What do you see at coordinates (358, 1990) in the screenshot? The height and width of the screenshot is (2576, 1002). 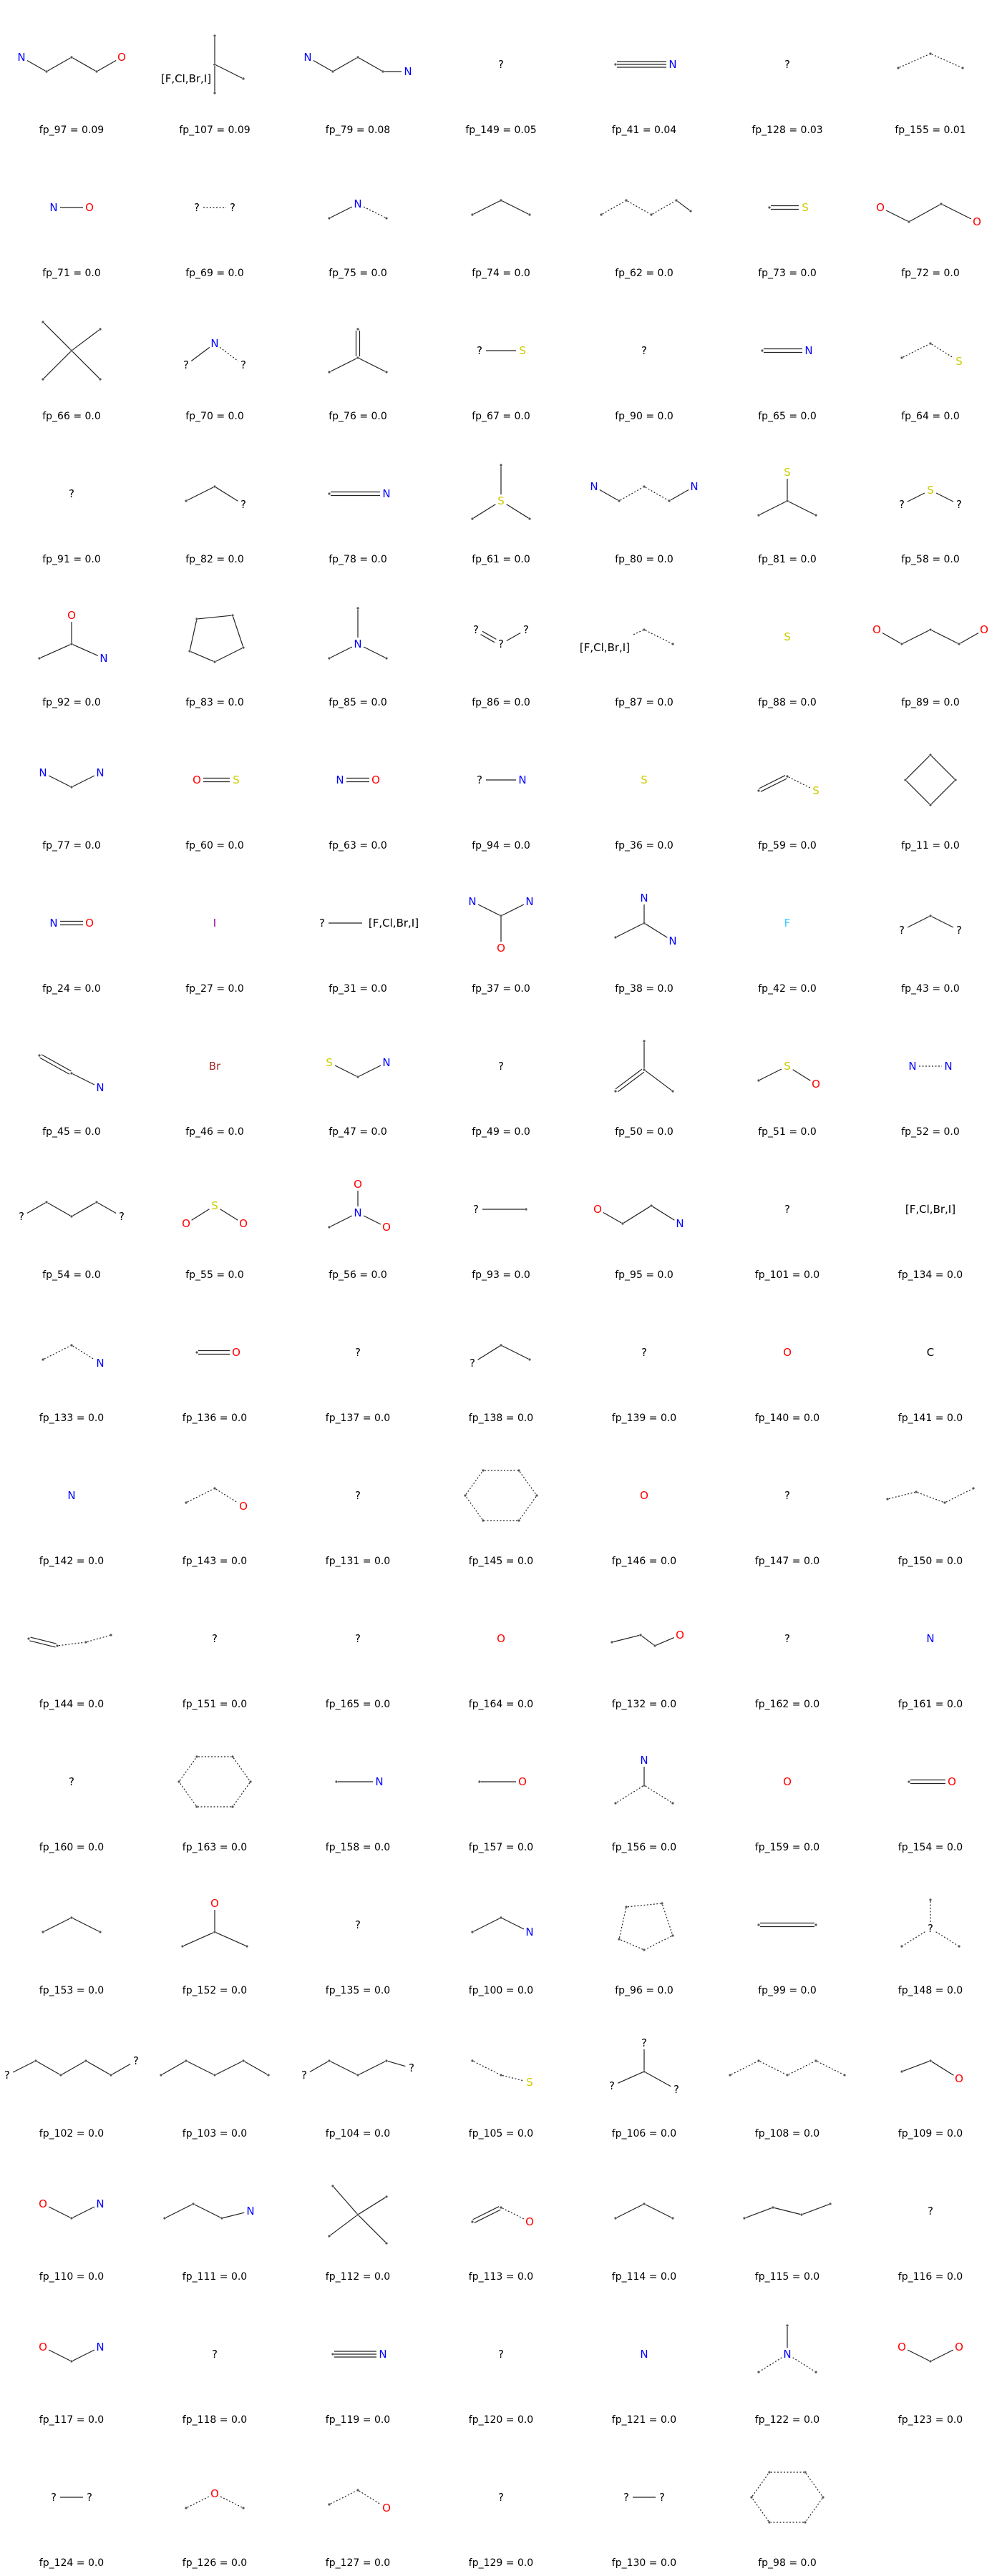 I see `fingerprint-label: fp_135 = 0.0` at bounding box center [358, 1990].